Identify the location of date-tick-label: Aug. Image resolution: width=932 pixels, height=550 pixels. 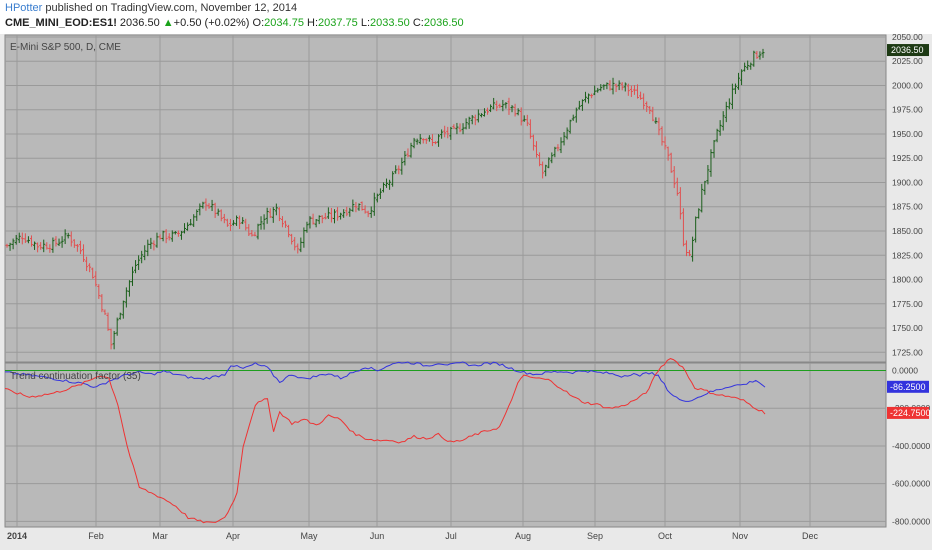
(523, 536).